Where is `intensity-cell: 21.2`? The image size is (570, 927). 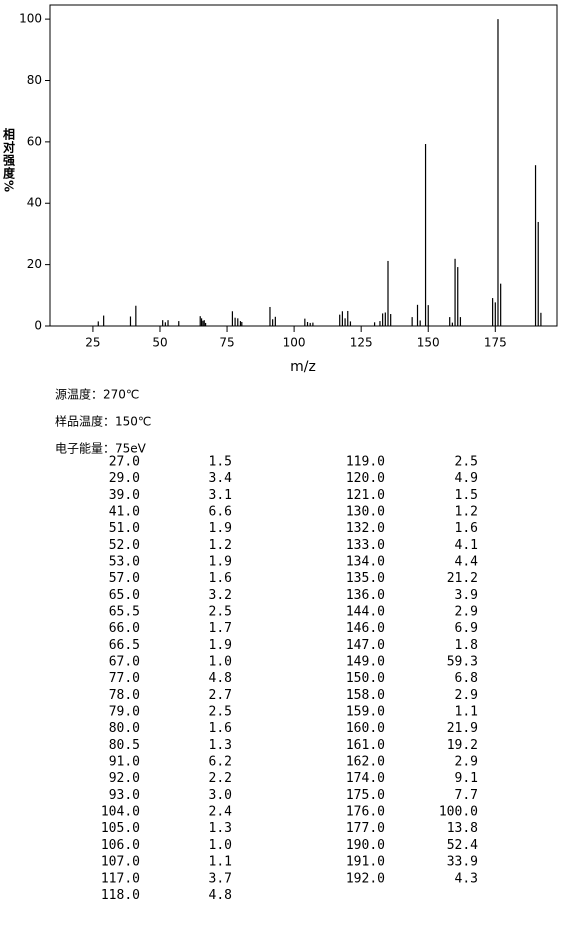 intensity-cell: 21.2 is located at coordinates (462, 578).